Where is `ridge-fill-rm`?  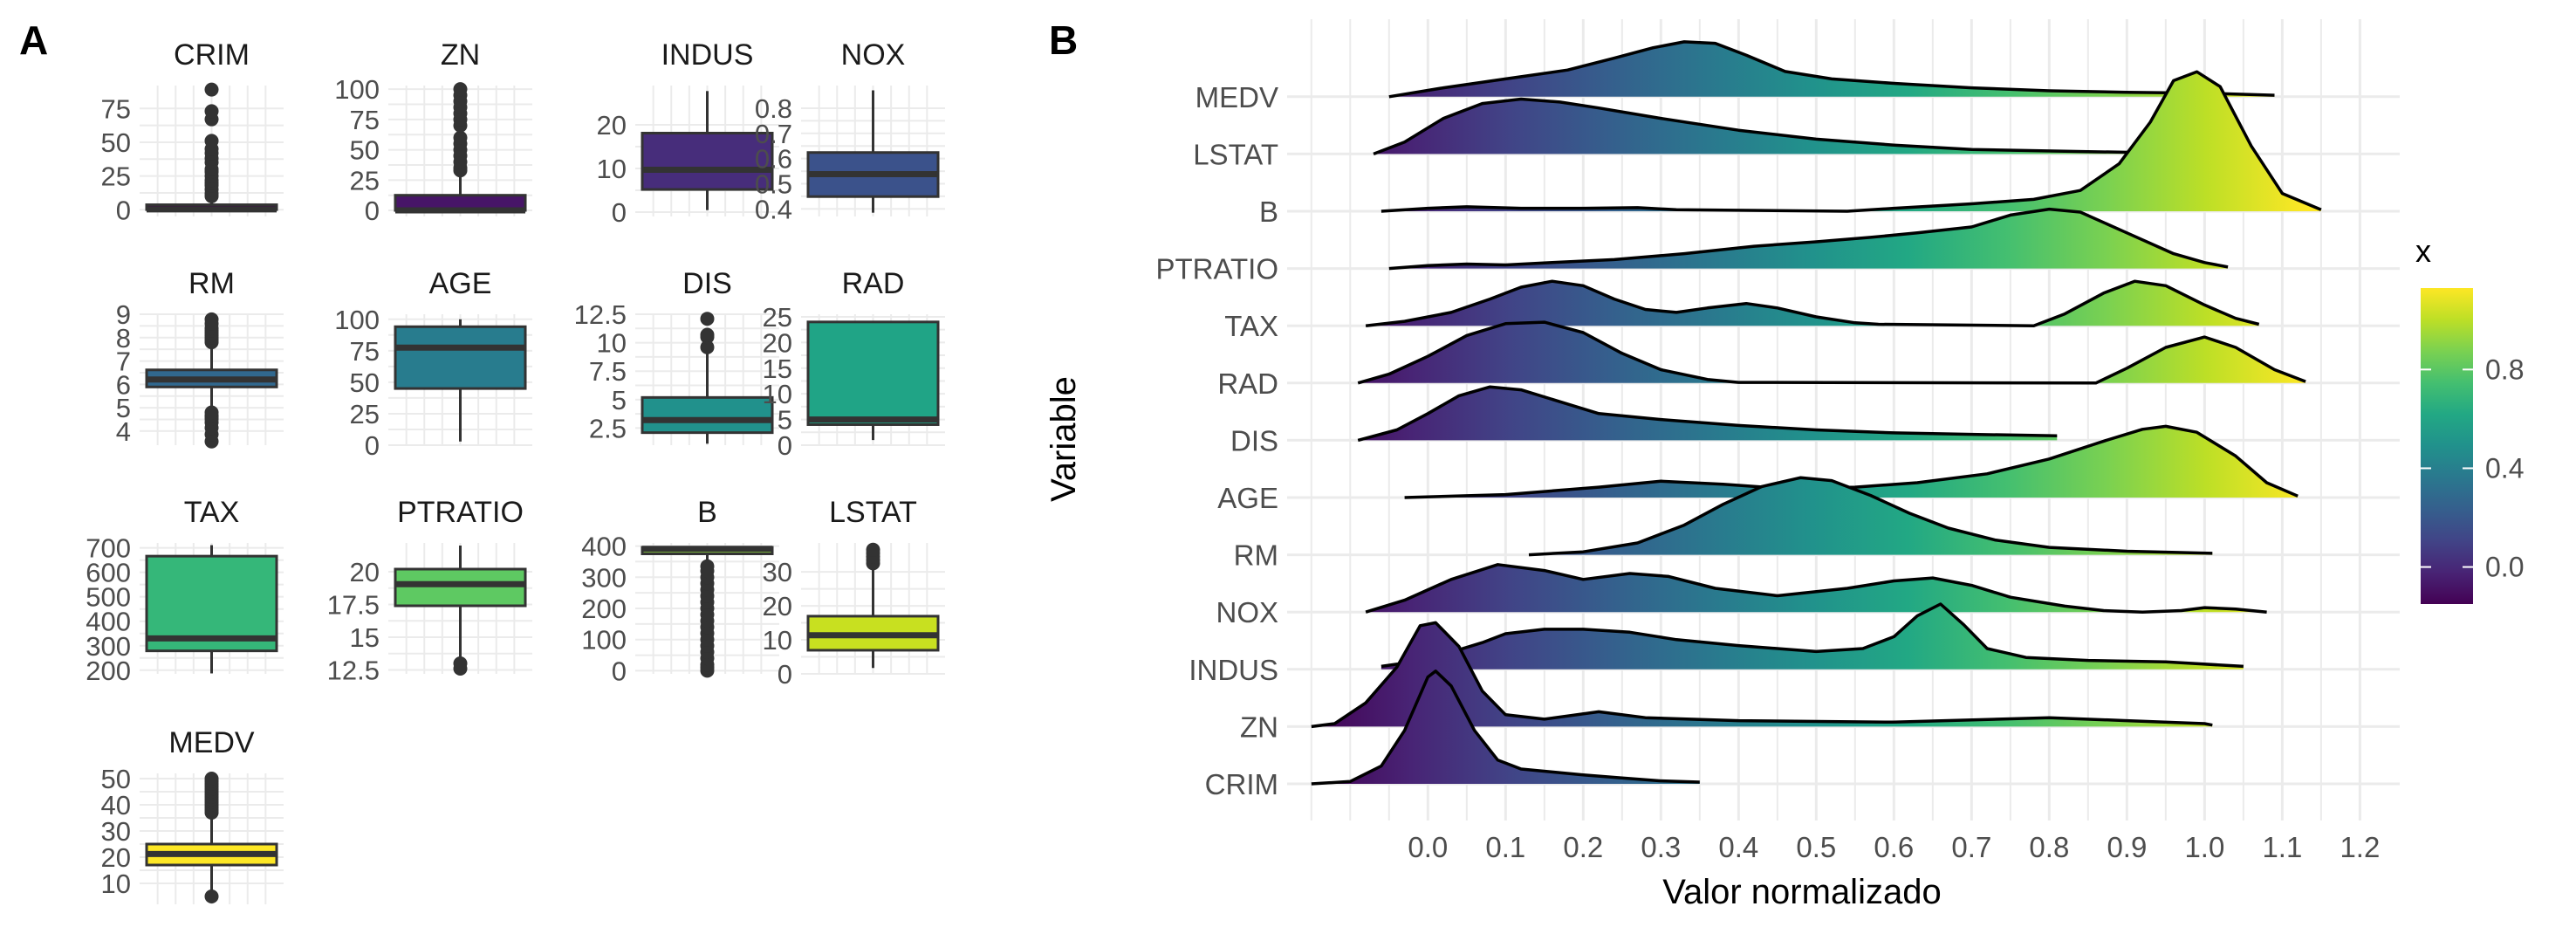
ridge-fill-rm is located at coordinates (1871, 516).